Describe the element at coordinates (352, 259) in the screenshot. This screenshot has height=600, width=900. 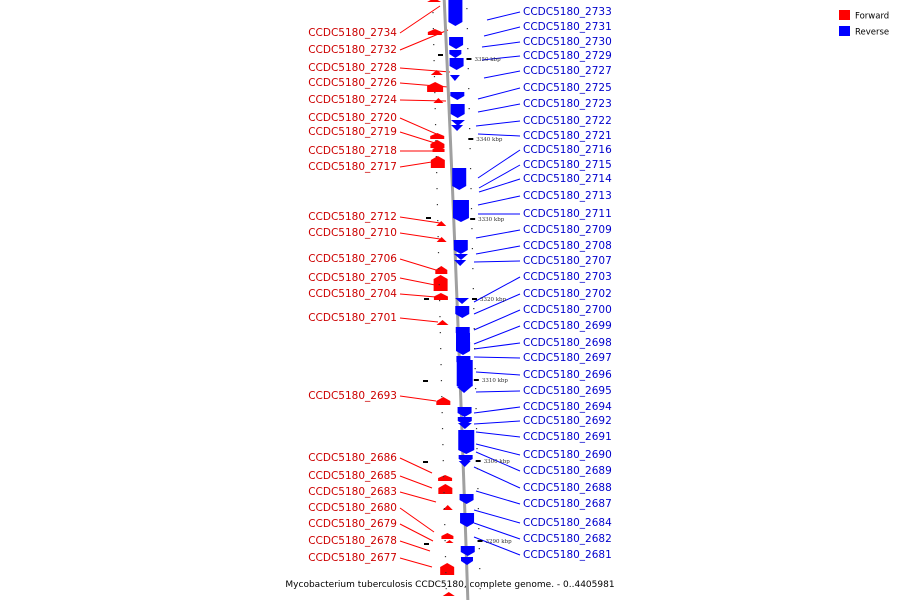
I see `forward-gene-label: CCDC5180_2706` at that location.